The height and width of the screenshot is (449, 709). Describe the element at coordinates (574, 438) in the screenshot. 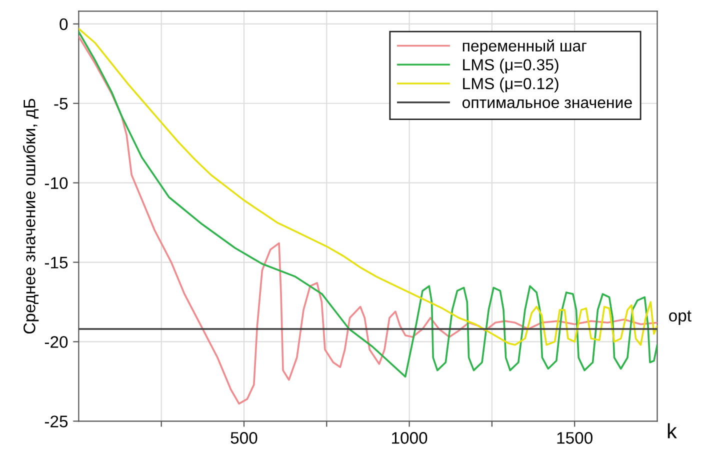

I see `x-tick-label: 1500` at that location.